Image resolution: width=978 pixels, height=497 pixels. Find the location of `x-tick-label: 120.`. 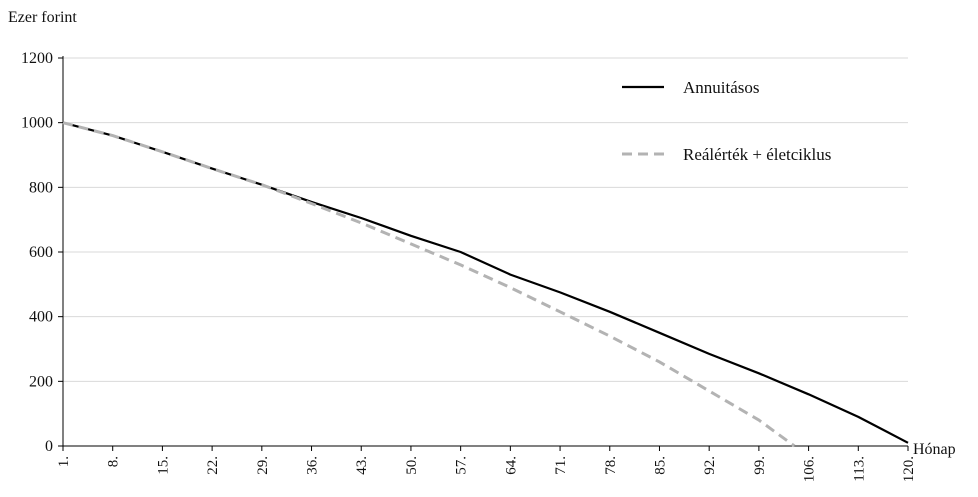

x-tick-label: 120. is located at coordinates (909, 469).